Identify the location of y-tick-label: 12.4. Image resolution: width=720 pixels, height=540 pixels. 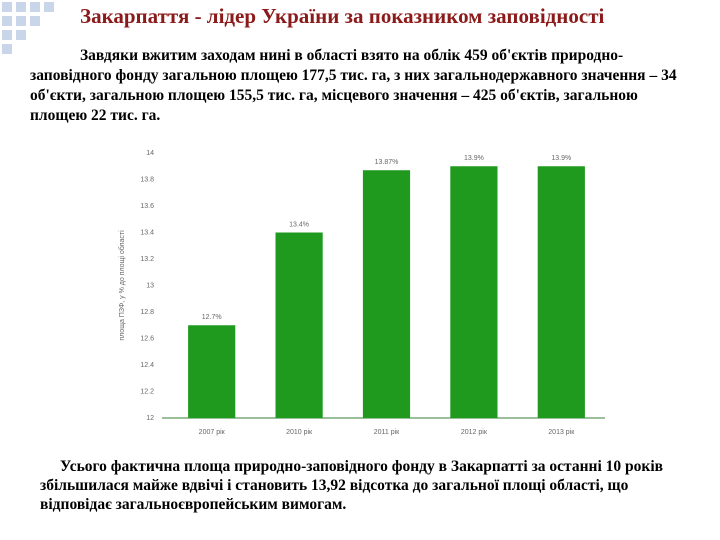
(147, 365).